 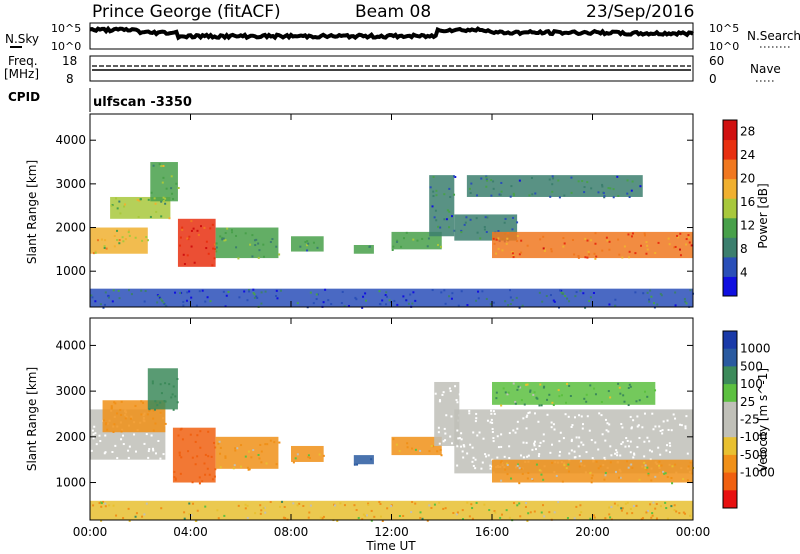 What do you see at coordinates (390, 546) in the screenshot?
I see `x-axis-label: Time UT` at bounding box center [390, 546].